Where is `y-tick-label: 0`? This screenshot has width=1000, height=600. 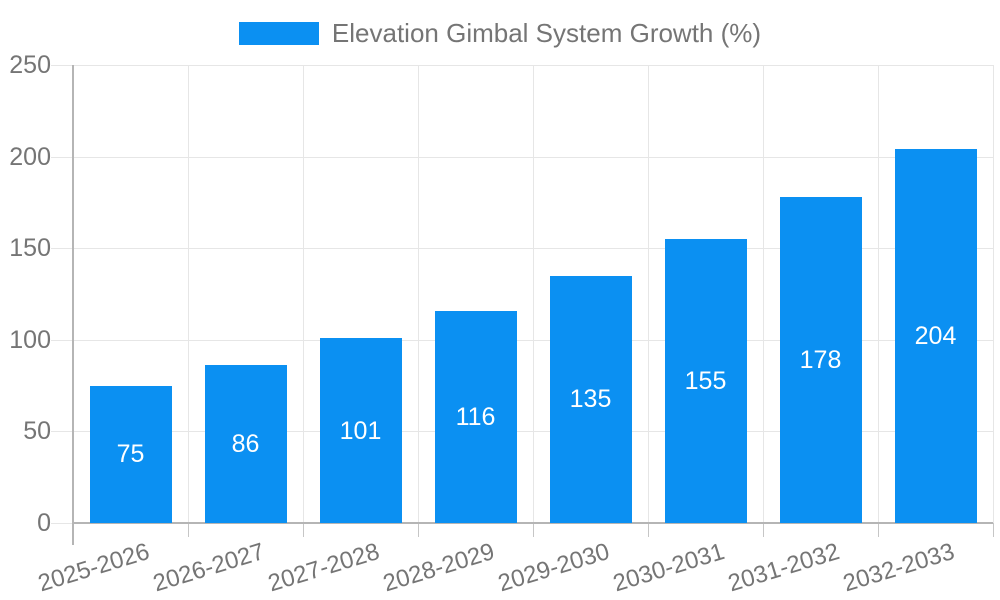 y-tick-label: 0 is located at coordinates (44, 523).